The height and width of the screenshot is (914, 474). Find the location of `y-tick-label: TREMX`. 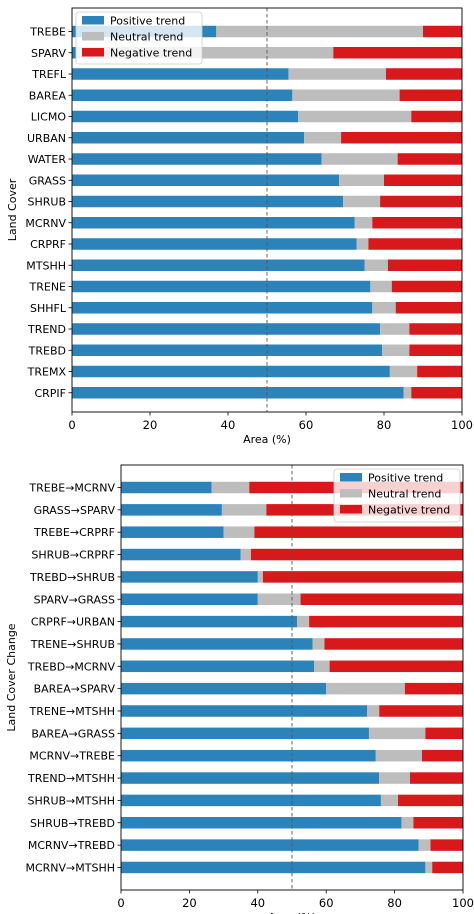

y-tick-label: TREMX is located at coordinates (47, 372).